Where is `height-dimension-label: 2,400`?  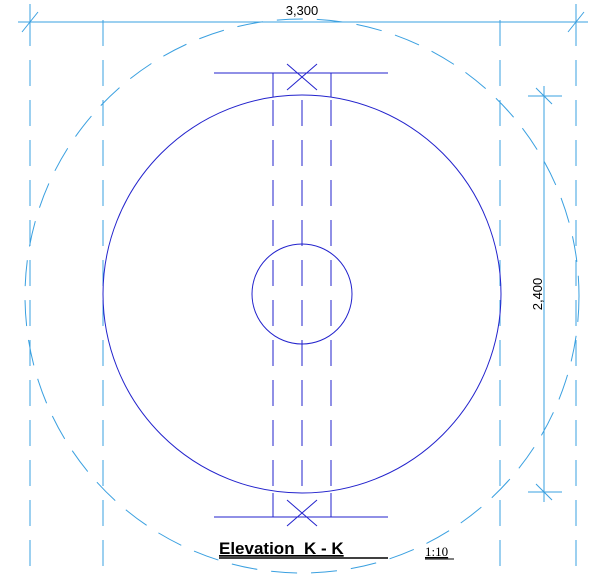
height-dimension-label: 2,400 is located at coordinates (537, 294).